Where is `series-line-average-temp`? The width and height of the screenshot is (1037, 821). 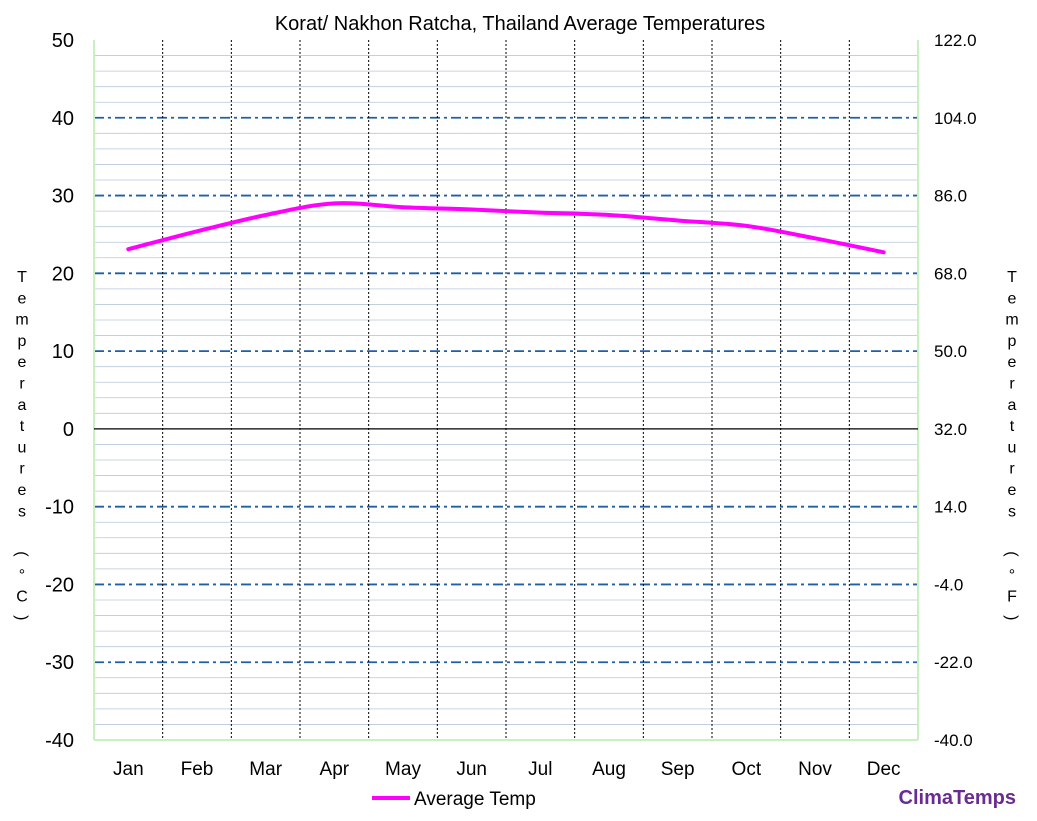
series-line-average-temp is located at coordinates (506, 228).